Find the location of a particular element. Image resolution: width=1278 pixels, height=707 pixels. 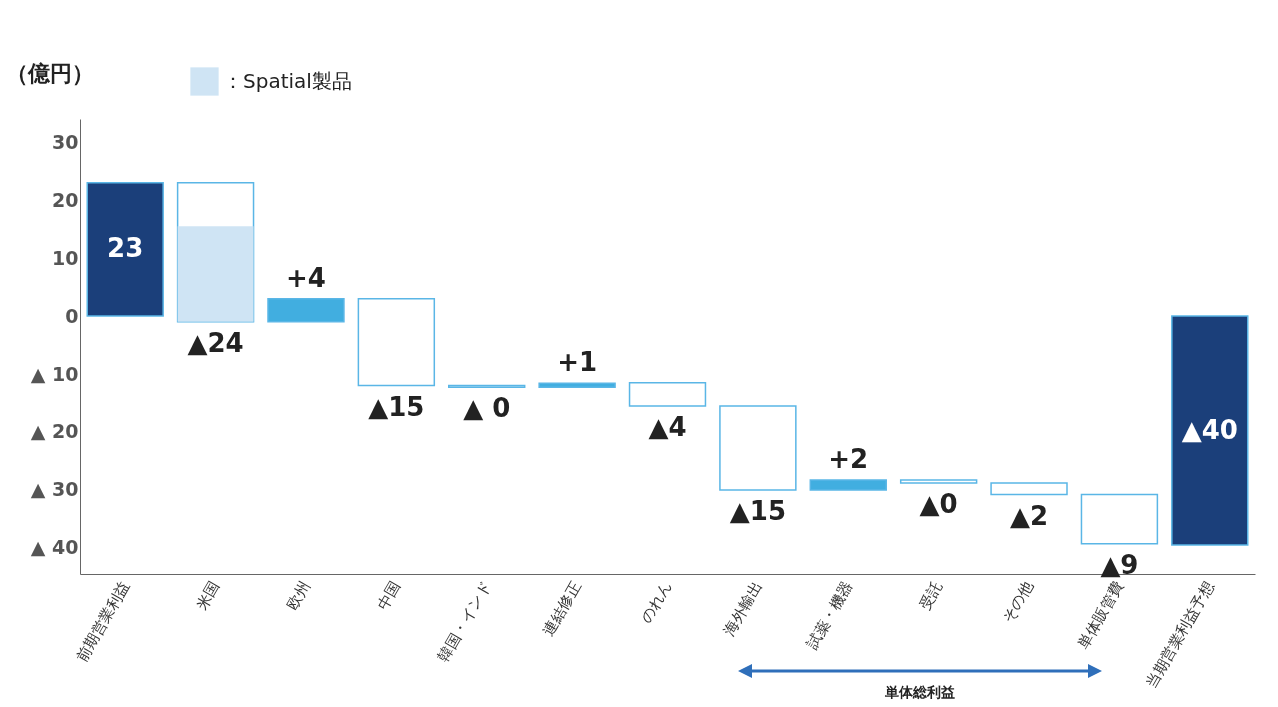

x-tick-label: 海外輸出 is located at coordinates (743, 608).